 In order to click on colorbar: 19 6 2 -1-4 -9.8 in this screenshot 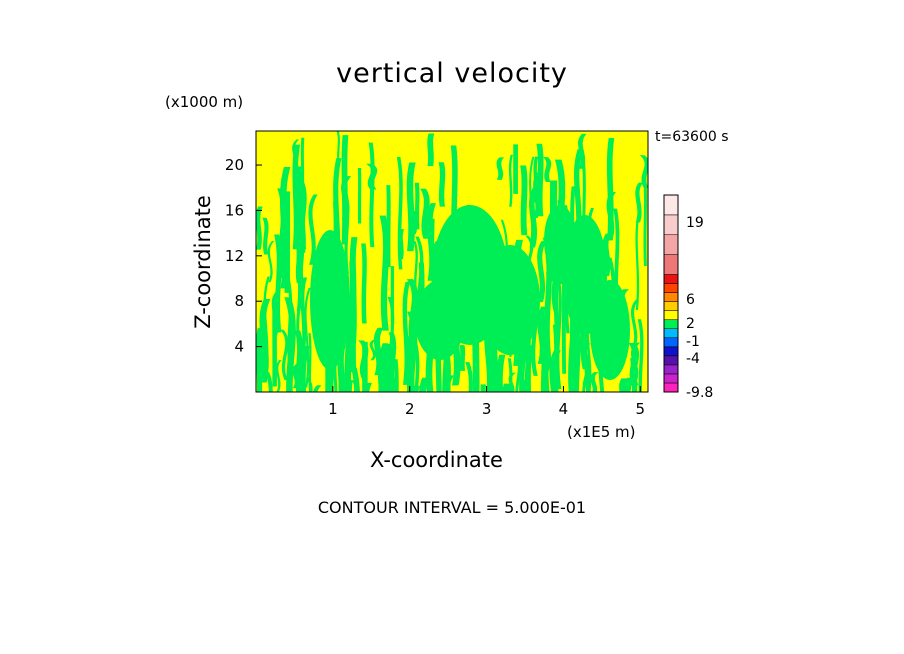, I will do `click(688, 297)`.